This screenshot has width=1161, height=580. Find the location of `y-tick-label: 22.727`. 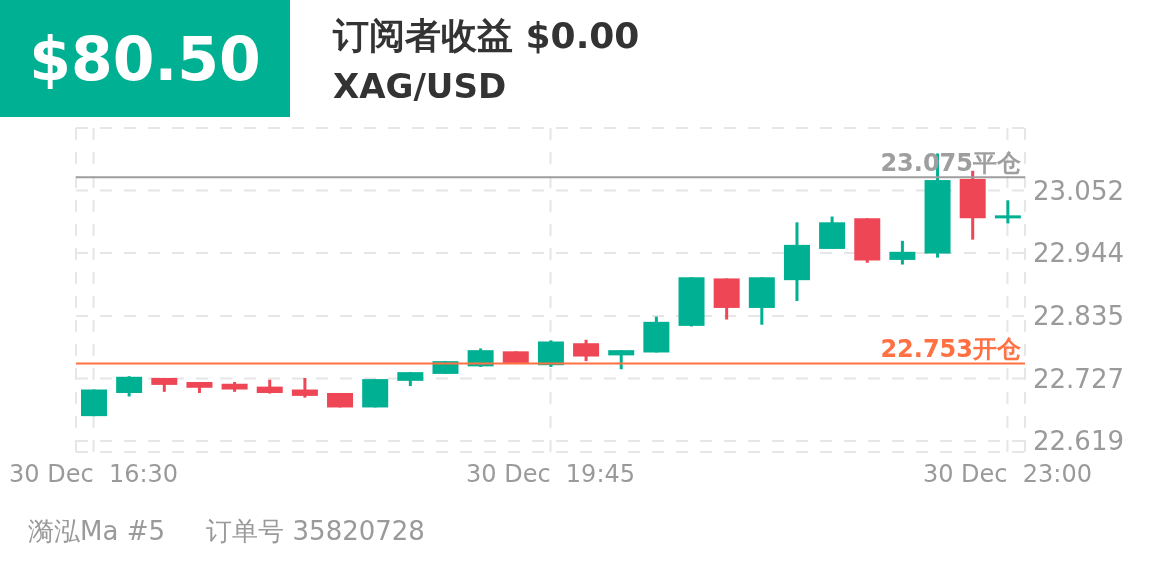

y-tick-label: 22.727 is located at coordinates (1078, 378).